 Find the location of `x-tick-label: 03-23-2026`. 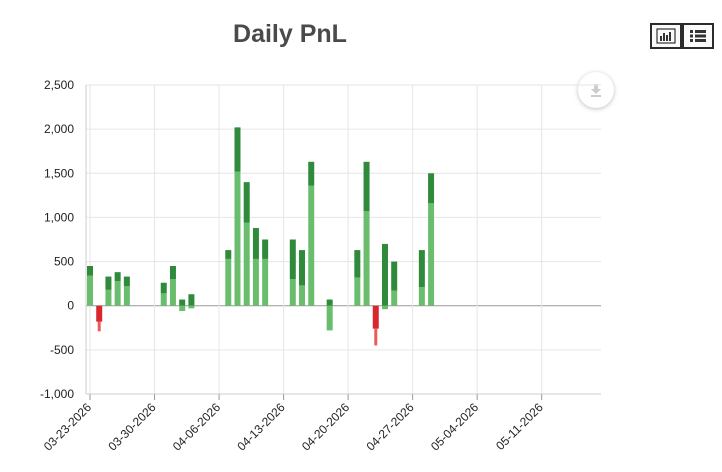

x-tick-label: 03-23-2026 is located at coordinates (68, 427).